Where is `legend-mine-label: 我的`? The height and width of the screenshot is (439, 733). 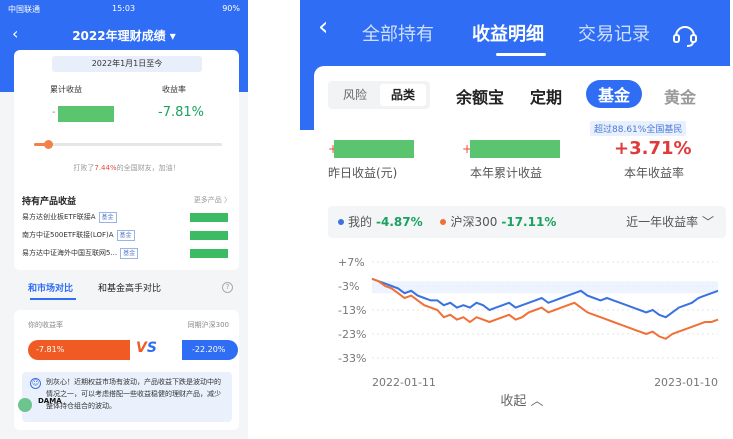
legend-mine-label: 我的 is located at coordinates (360, 222).